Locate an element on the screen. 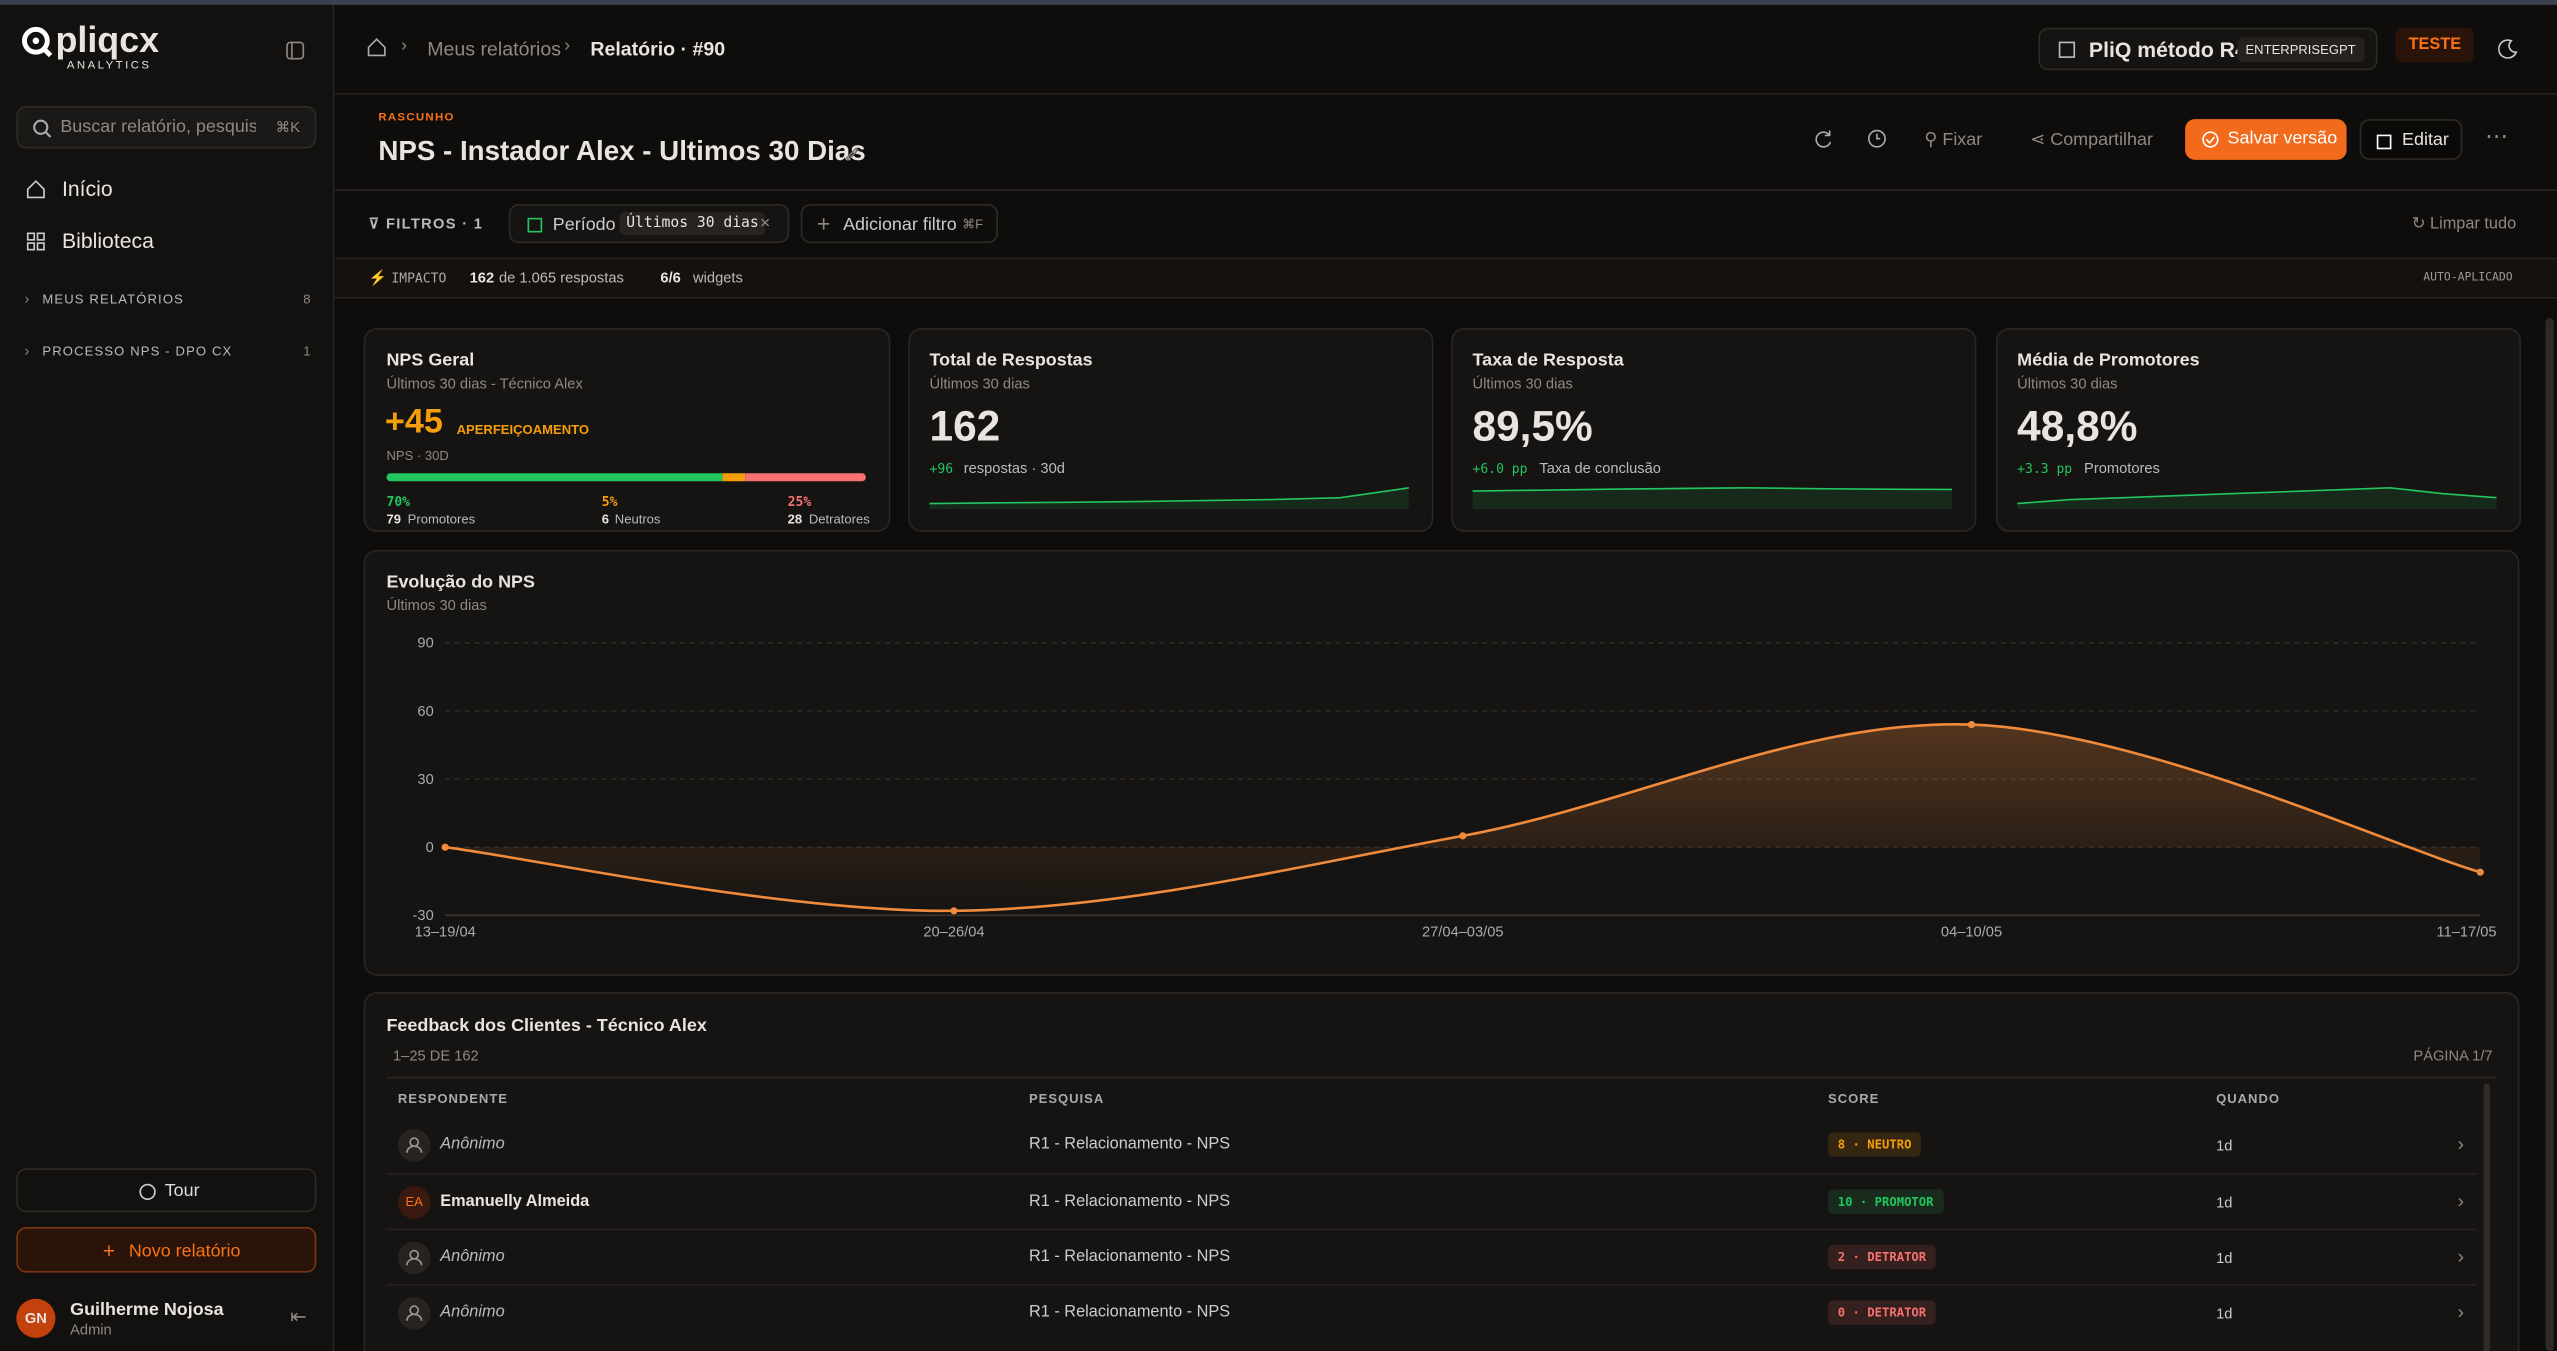 Image resolution: width=2557 pixels, height=1351 pixels. new-report-button: + Novo relatório is located at coordinates (166, 1249).